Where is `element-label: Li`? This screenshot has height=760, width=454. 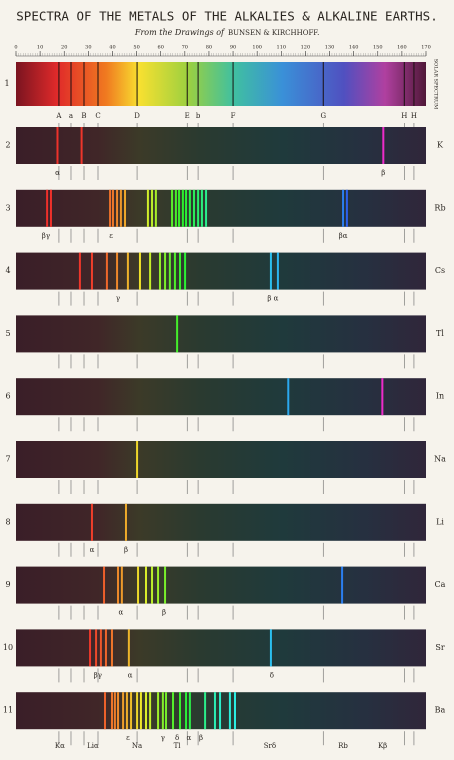 element-label: Li is located at coordinates (440, 521).